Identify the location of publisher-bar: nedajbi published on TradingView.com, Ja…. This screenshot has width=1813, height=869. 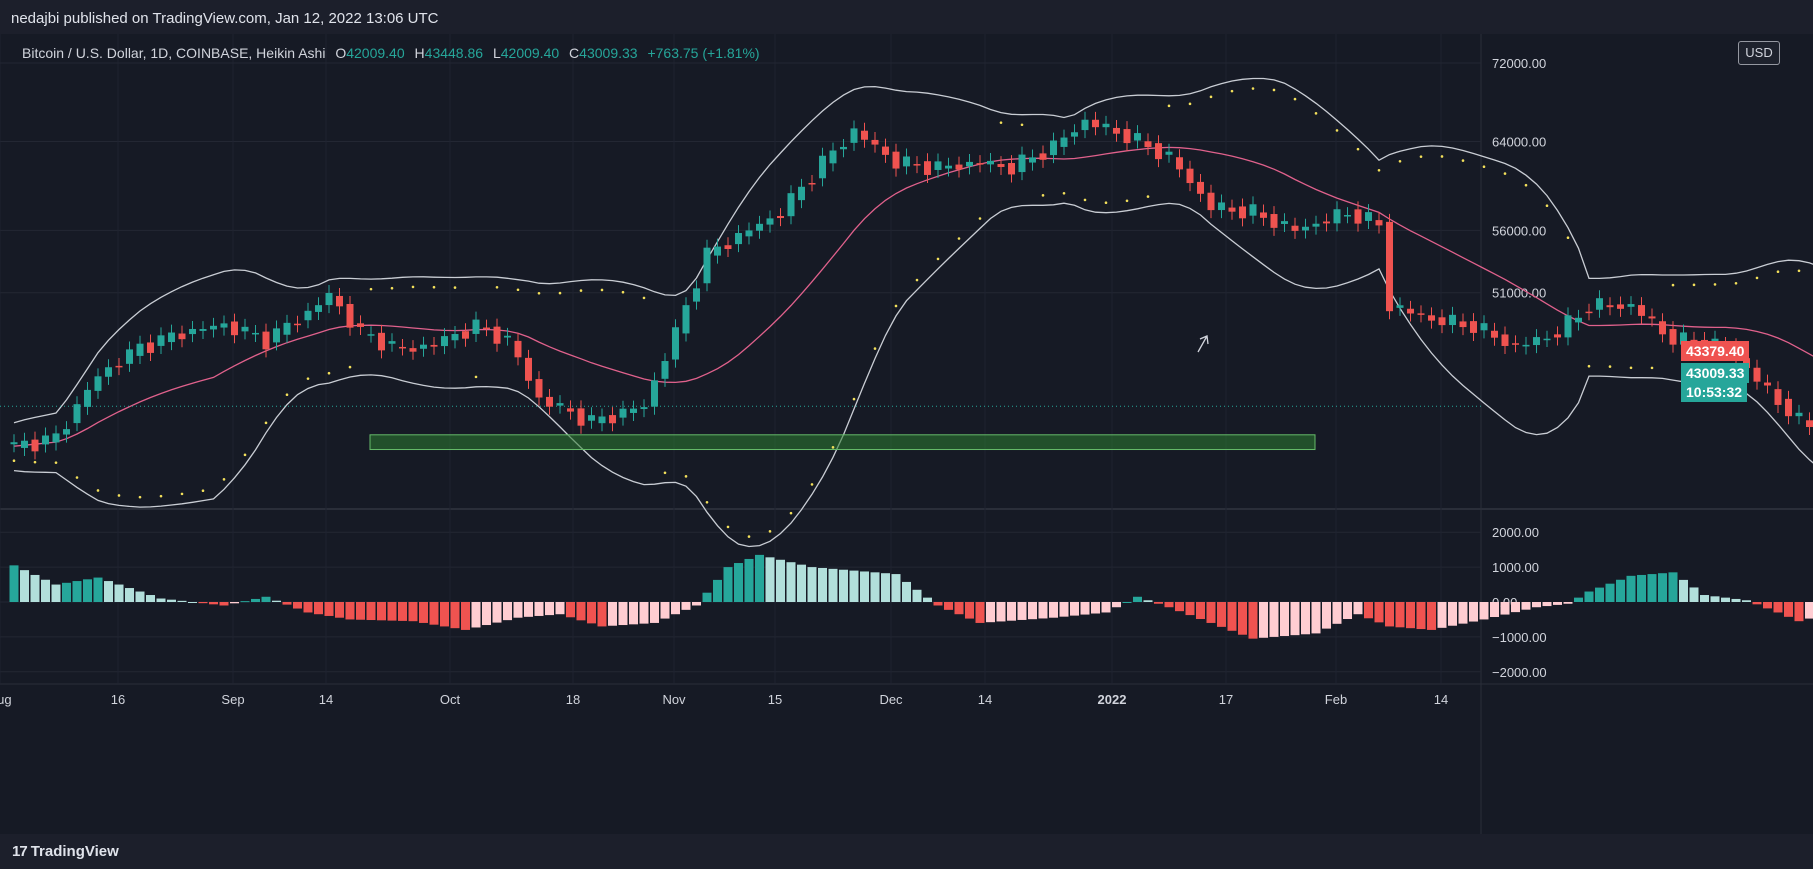
(906, 17).